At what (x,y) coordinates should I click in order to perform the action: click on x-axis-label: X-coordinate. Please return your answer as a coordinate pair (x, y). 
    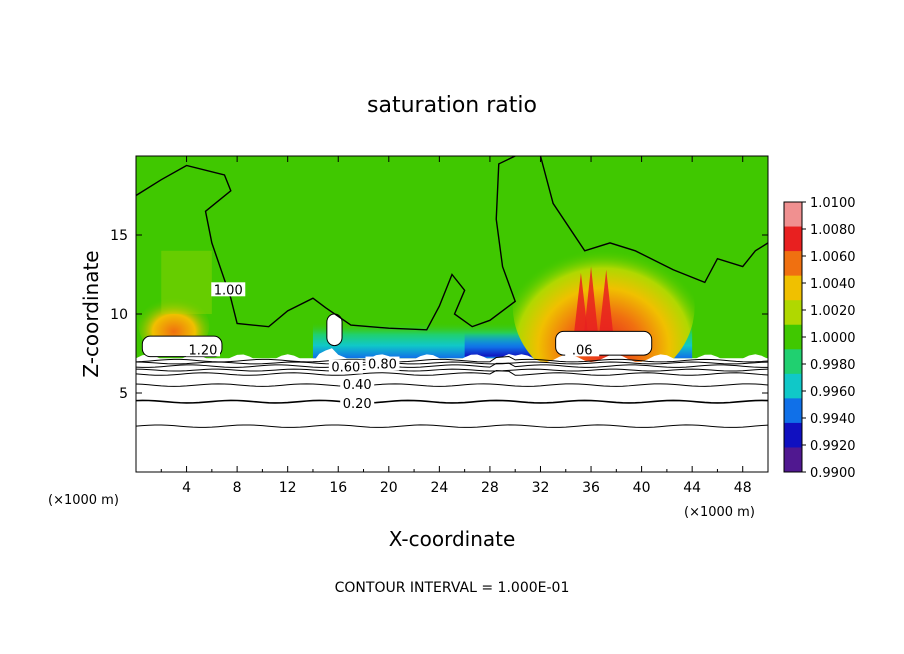
    Looking at the image, I should click on (452, 539).